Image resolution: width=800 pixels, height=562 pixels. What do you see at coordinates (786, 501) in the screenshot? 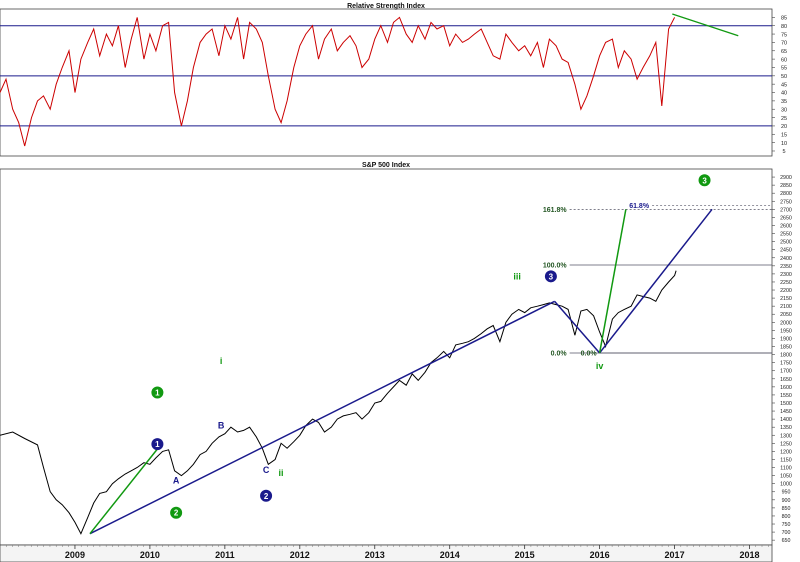
I see `price-tick-label: 900` at bounding box center [786, 501].